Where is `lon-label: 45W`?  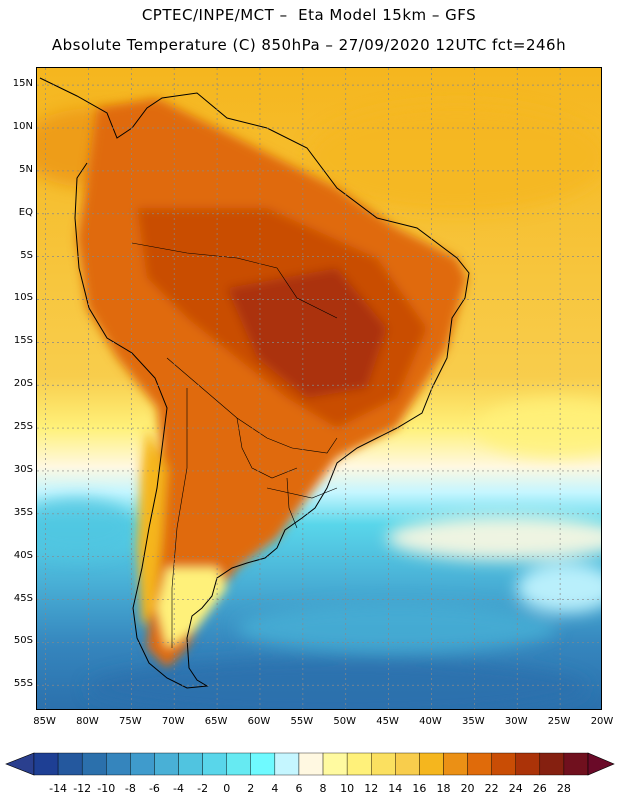 lon-label: 45W is located at coordinates (387, 721).